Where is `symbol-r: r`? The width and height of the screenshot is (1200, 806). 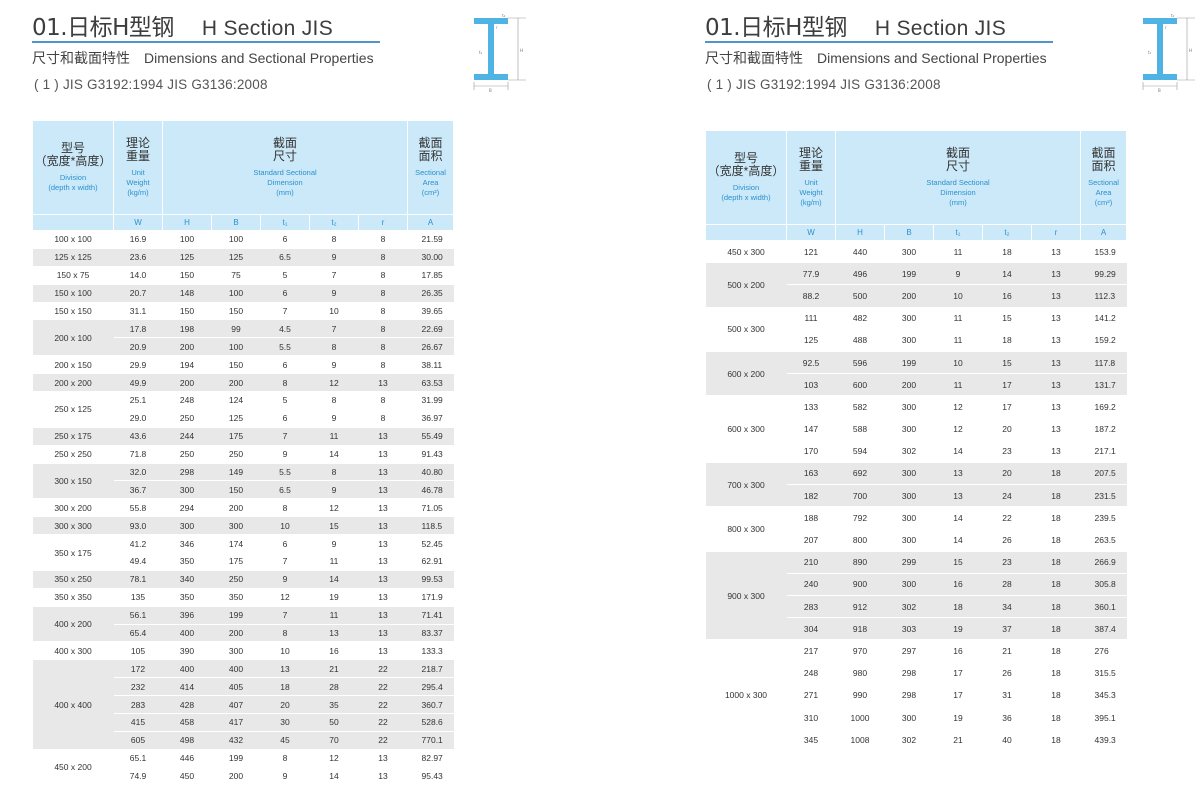 symbol-r: r is located at coordinates (383, 222).